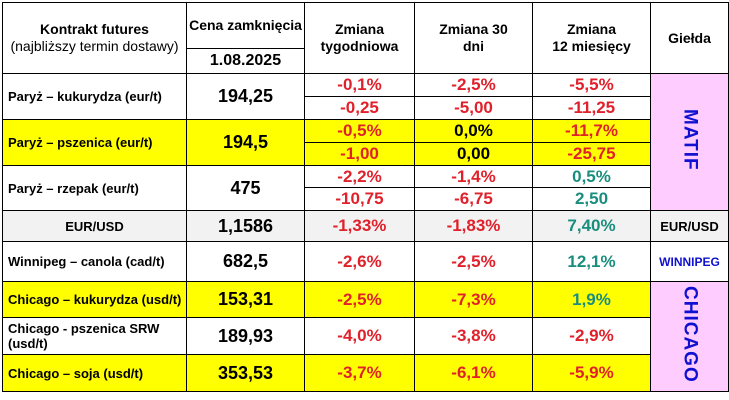 The width and height of the screenshot is (729, 400). Describe the element at coordinates (591, 46) in the screenshot. I see `header-12m-l2: 12 miesięcy` at that location.